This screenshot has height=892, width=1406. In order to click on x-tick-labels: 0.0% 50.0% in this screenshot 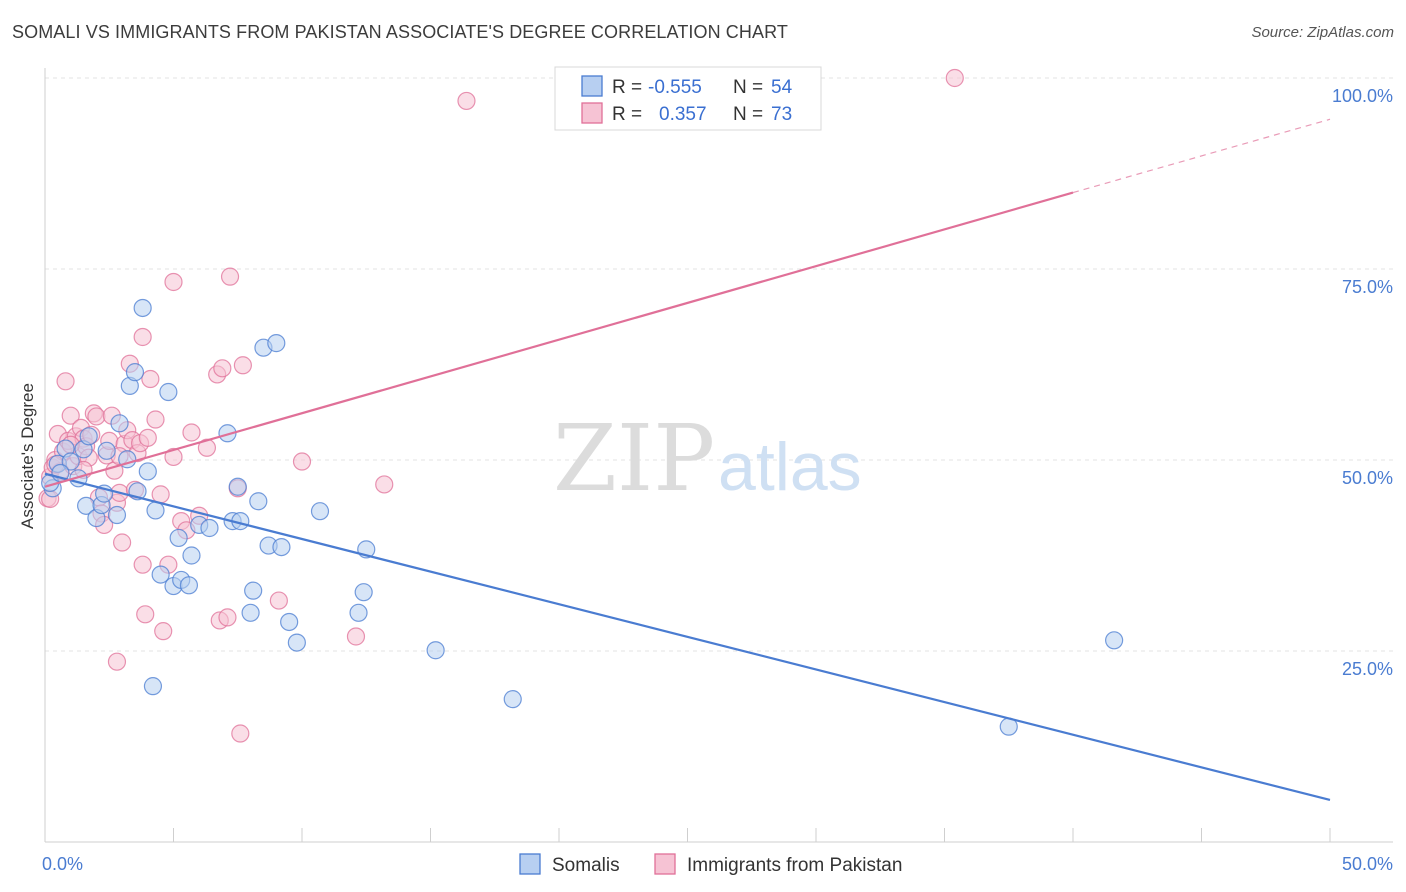, I will do `click(717, 864)`.